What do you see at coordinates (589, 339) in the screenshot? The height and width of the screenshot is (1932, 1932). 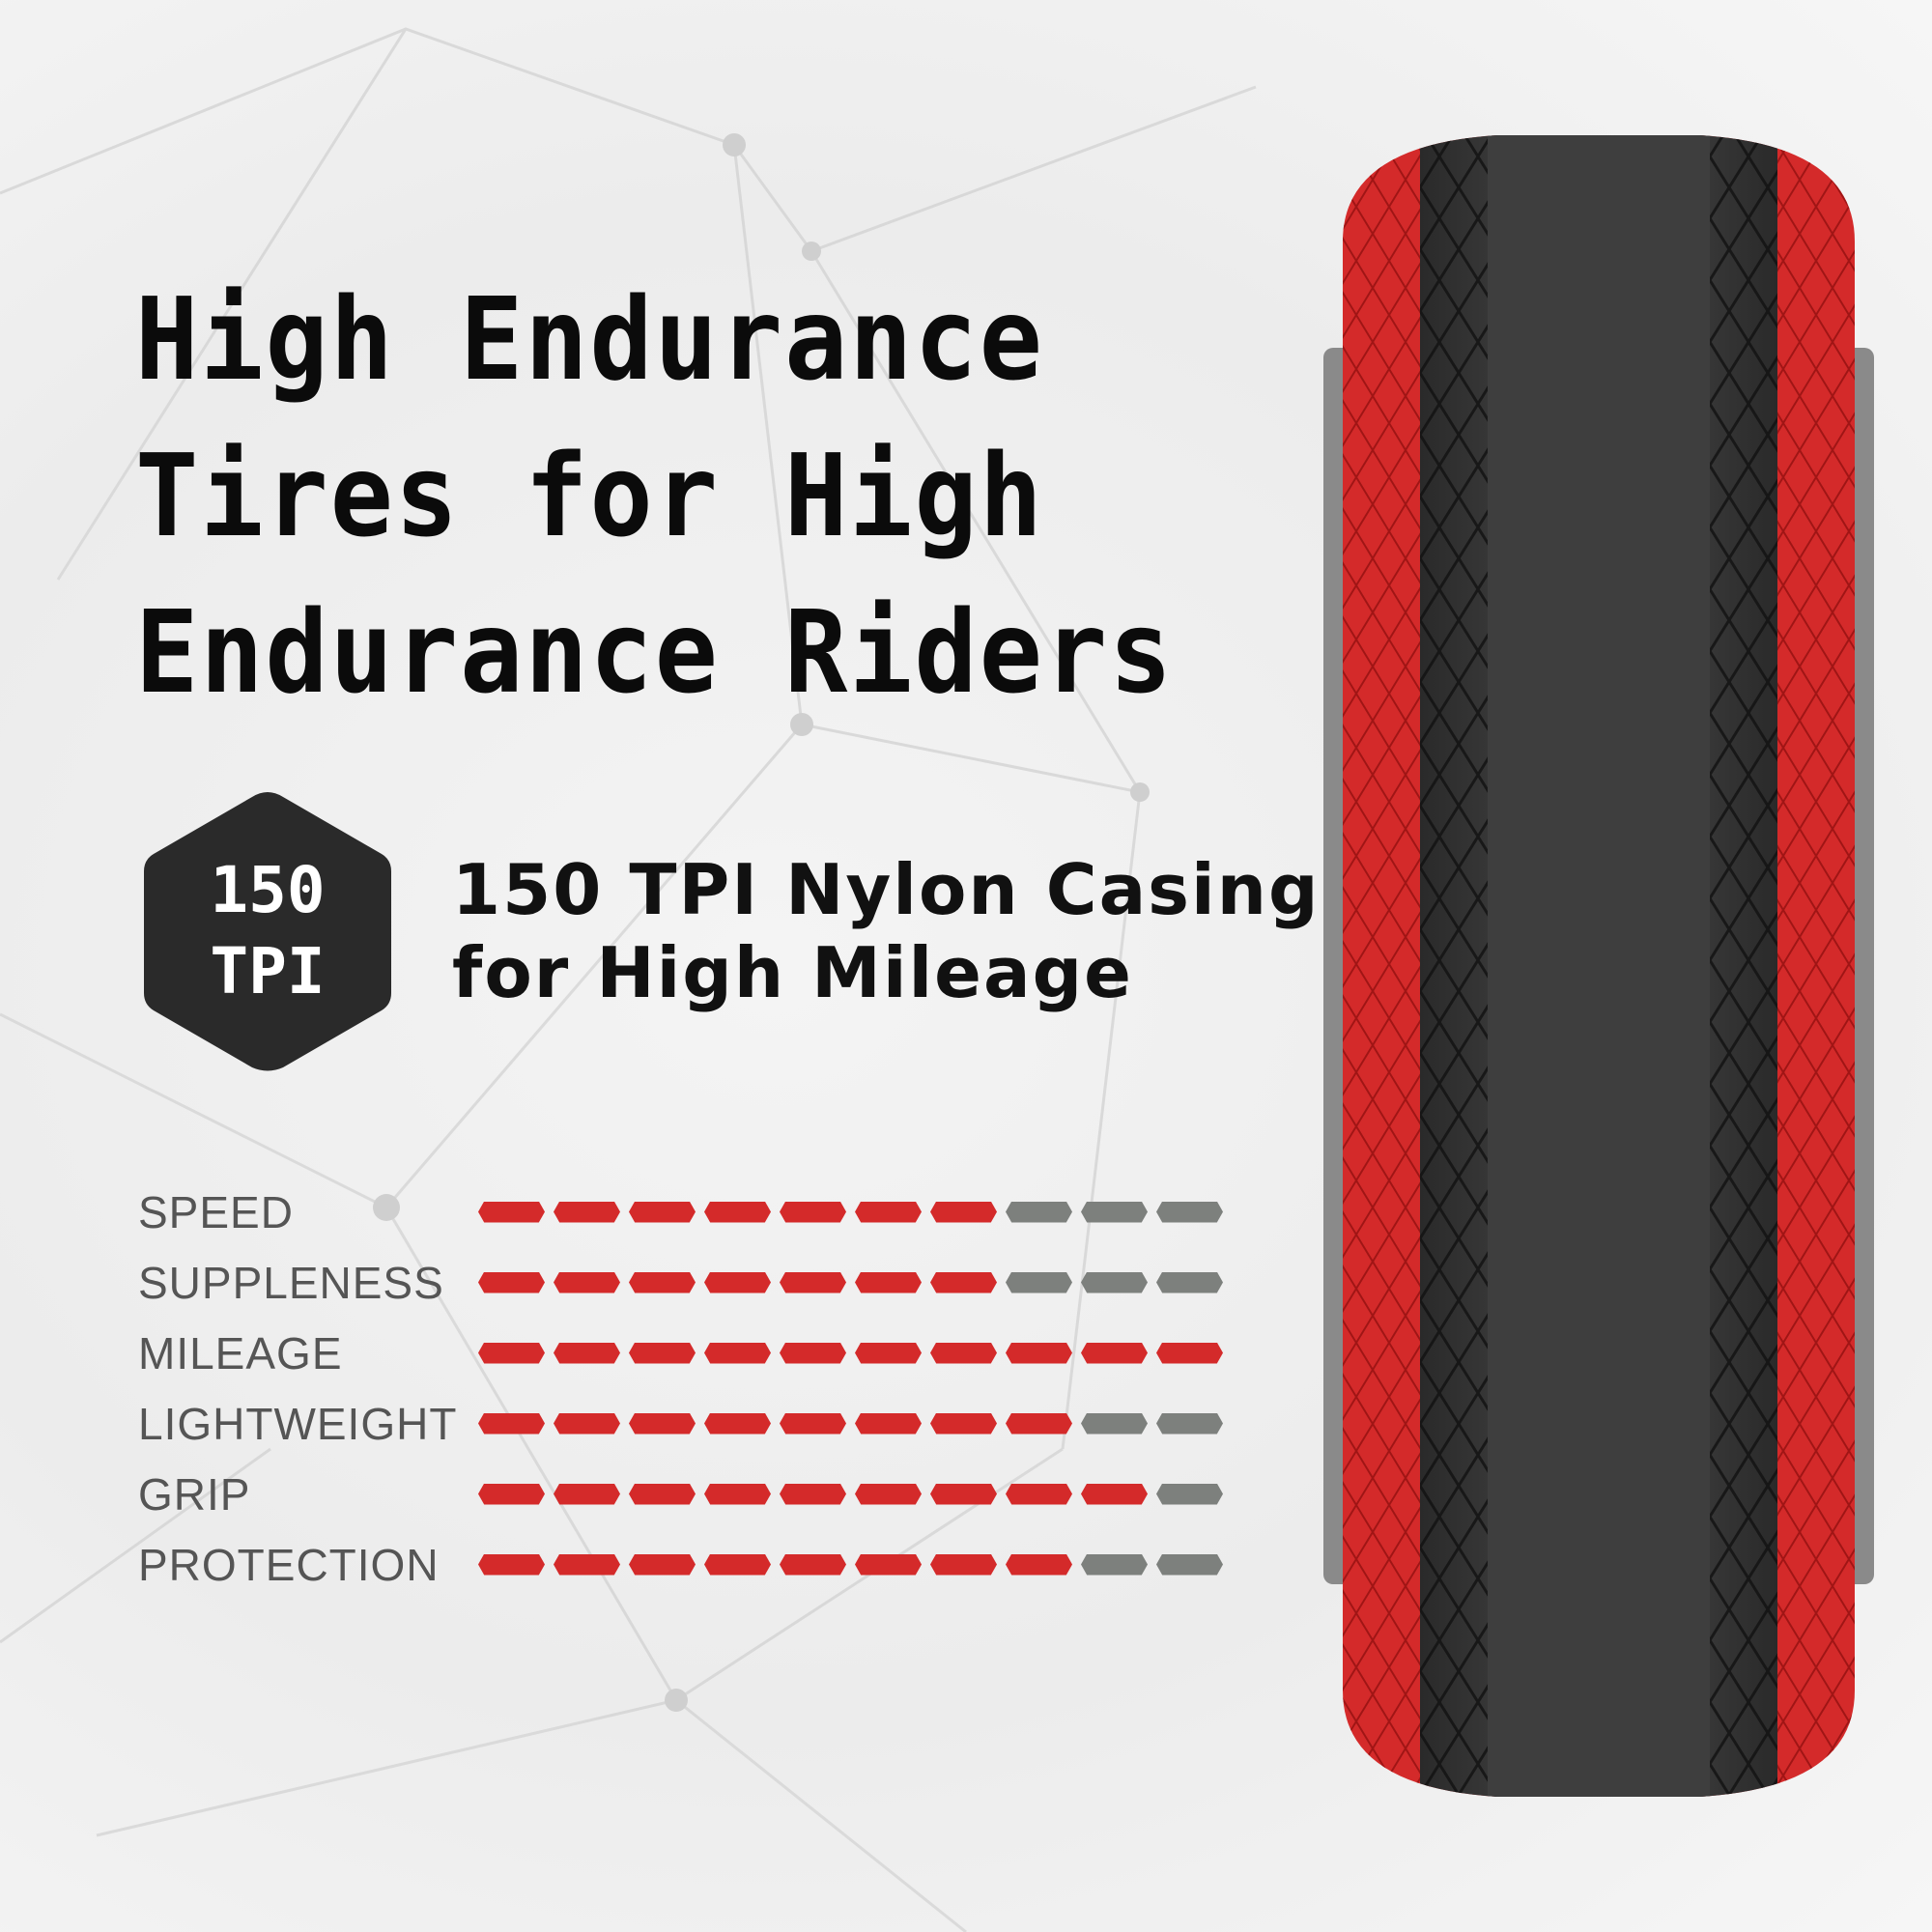 I see `headline-line: High Endurance` at bounding box center [589, 339].